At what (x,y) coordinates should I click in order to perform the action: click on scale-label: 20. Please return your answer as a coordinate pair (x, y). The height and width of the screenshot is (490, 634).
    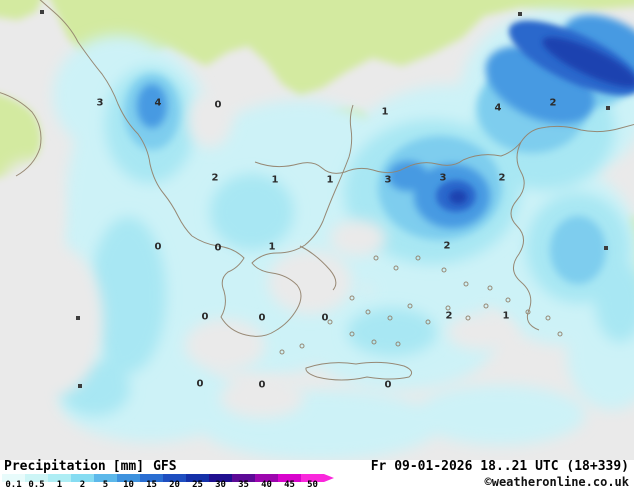
    Looking at the image, I should click on (174, 485).